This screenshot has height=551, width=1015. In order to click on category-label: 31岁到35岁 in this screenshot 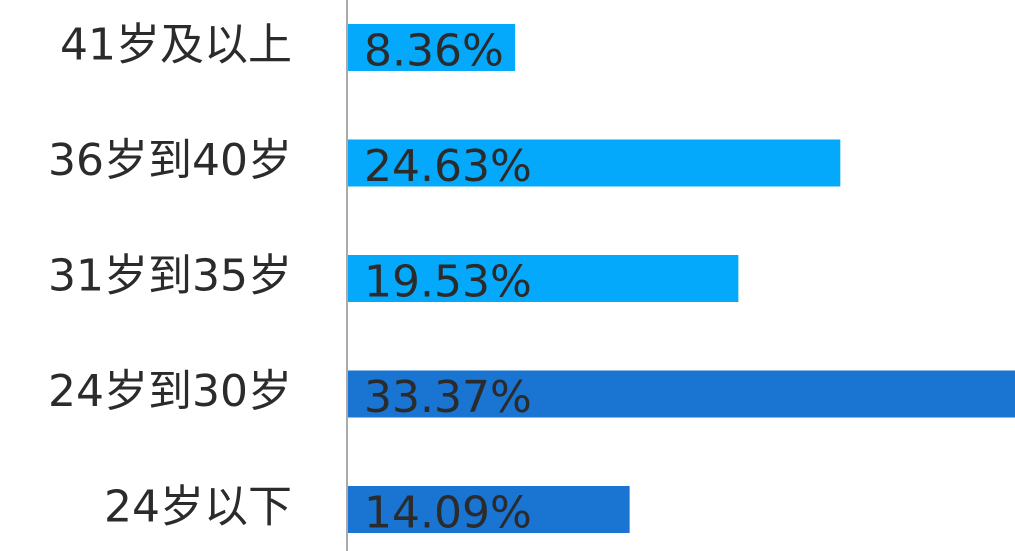, I will do `click(170, 276)`.